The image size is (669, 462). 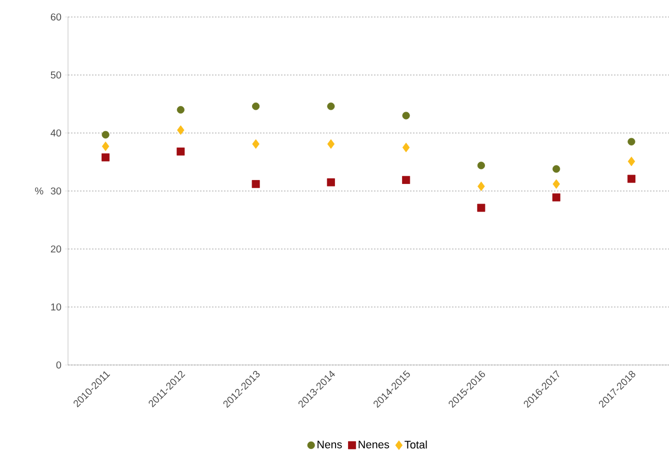 I want to click on y-tick-label: 20, so click(x=56, y=249).